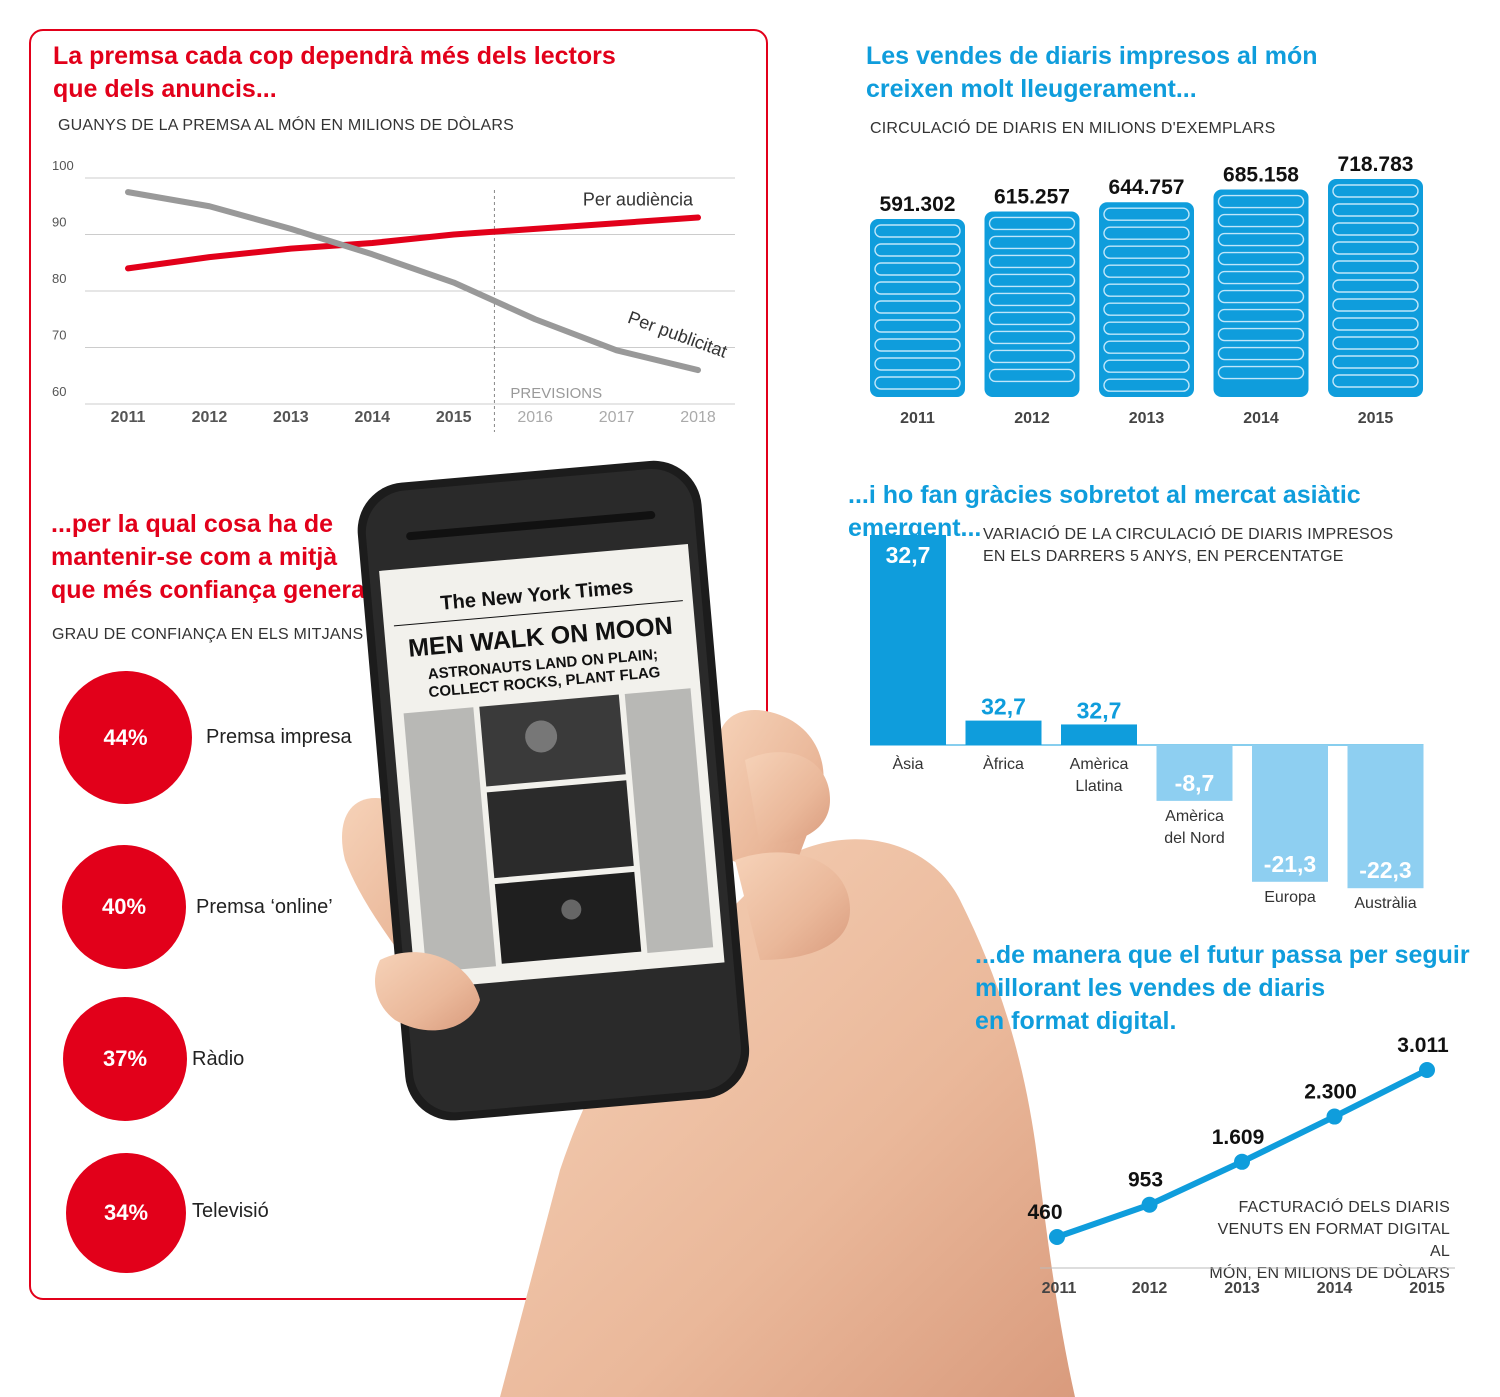 Image resolution: width=1500 pixels, height=1397 pixels. Describe the element at coordinates (1330, 1092) in the screenshot. I see `digital-value-label: 2.300` at that location.